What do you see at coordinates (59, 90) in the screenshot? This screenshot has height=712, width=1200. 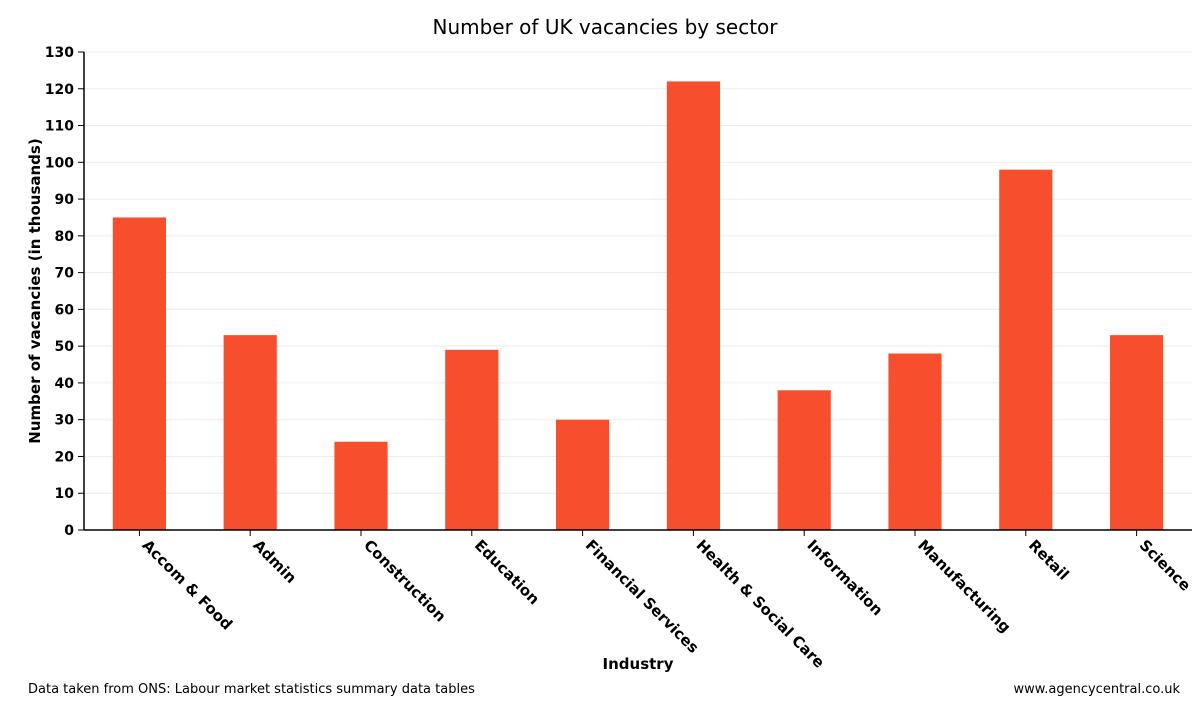 I see `y-tick-label: 120` at bounding box center [59, 90].